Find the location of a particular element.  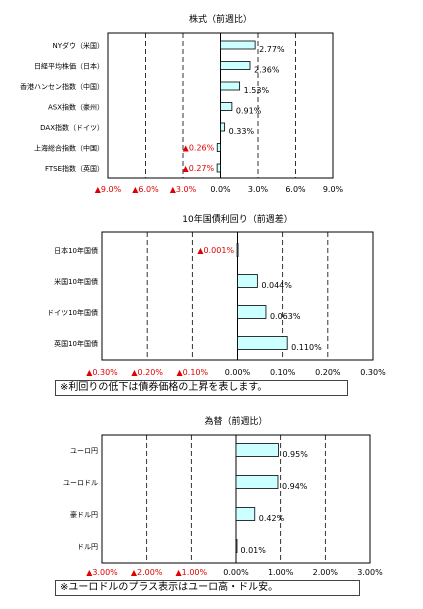

chart2-tick-label: 0.00% is located at coordinates (238, 372).